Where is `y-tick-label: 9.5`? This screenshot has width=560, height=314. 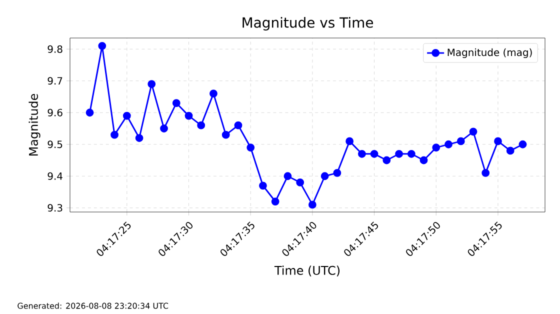 y-tick-label: 9.5 is located at coordinates (55, 144).